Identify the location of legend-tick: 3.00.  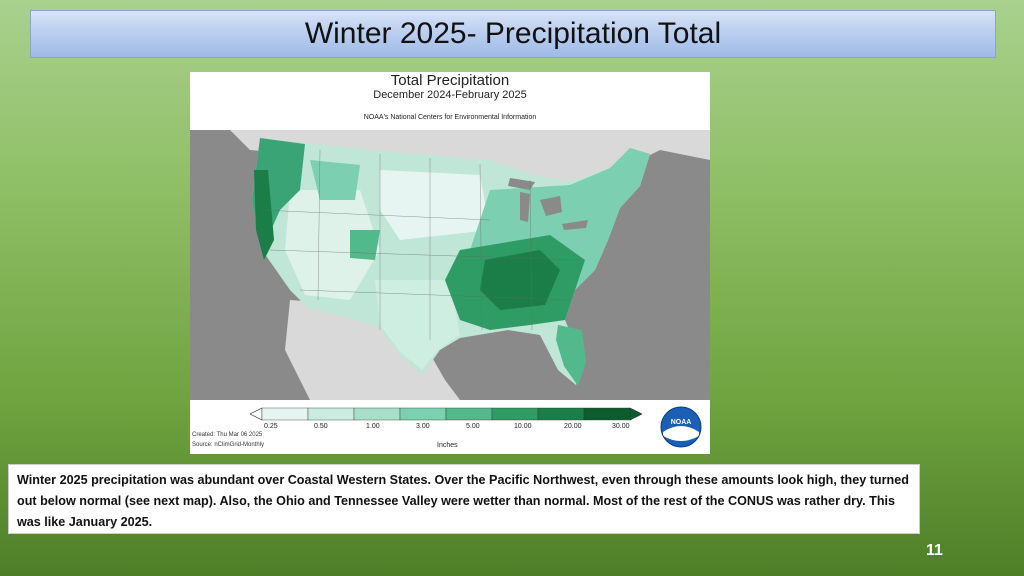
(423, 426).